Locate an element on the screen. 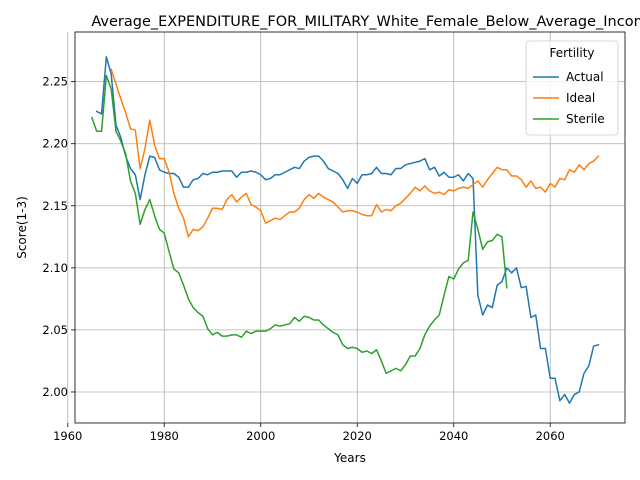 The width and height of the screenshot is (640, 480). legend-box is located at coordinates (572, 88).